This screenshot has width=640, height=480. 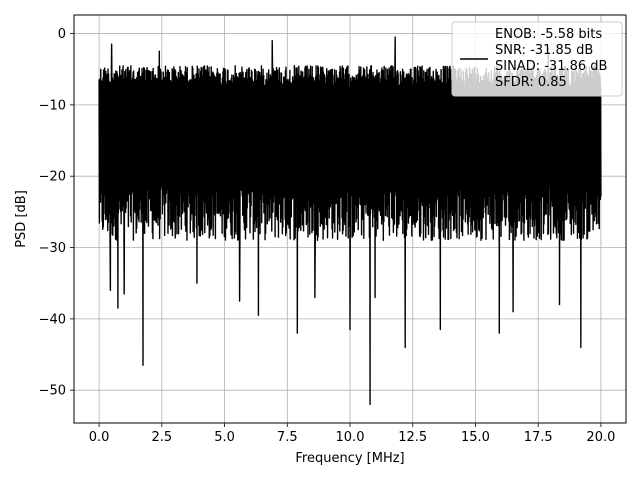 I want to click on x-tick-label: 12.5, so click(x=412, y=437).